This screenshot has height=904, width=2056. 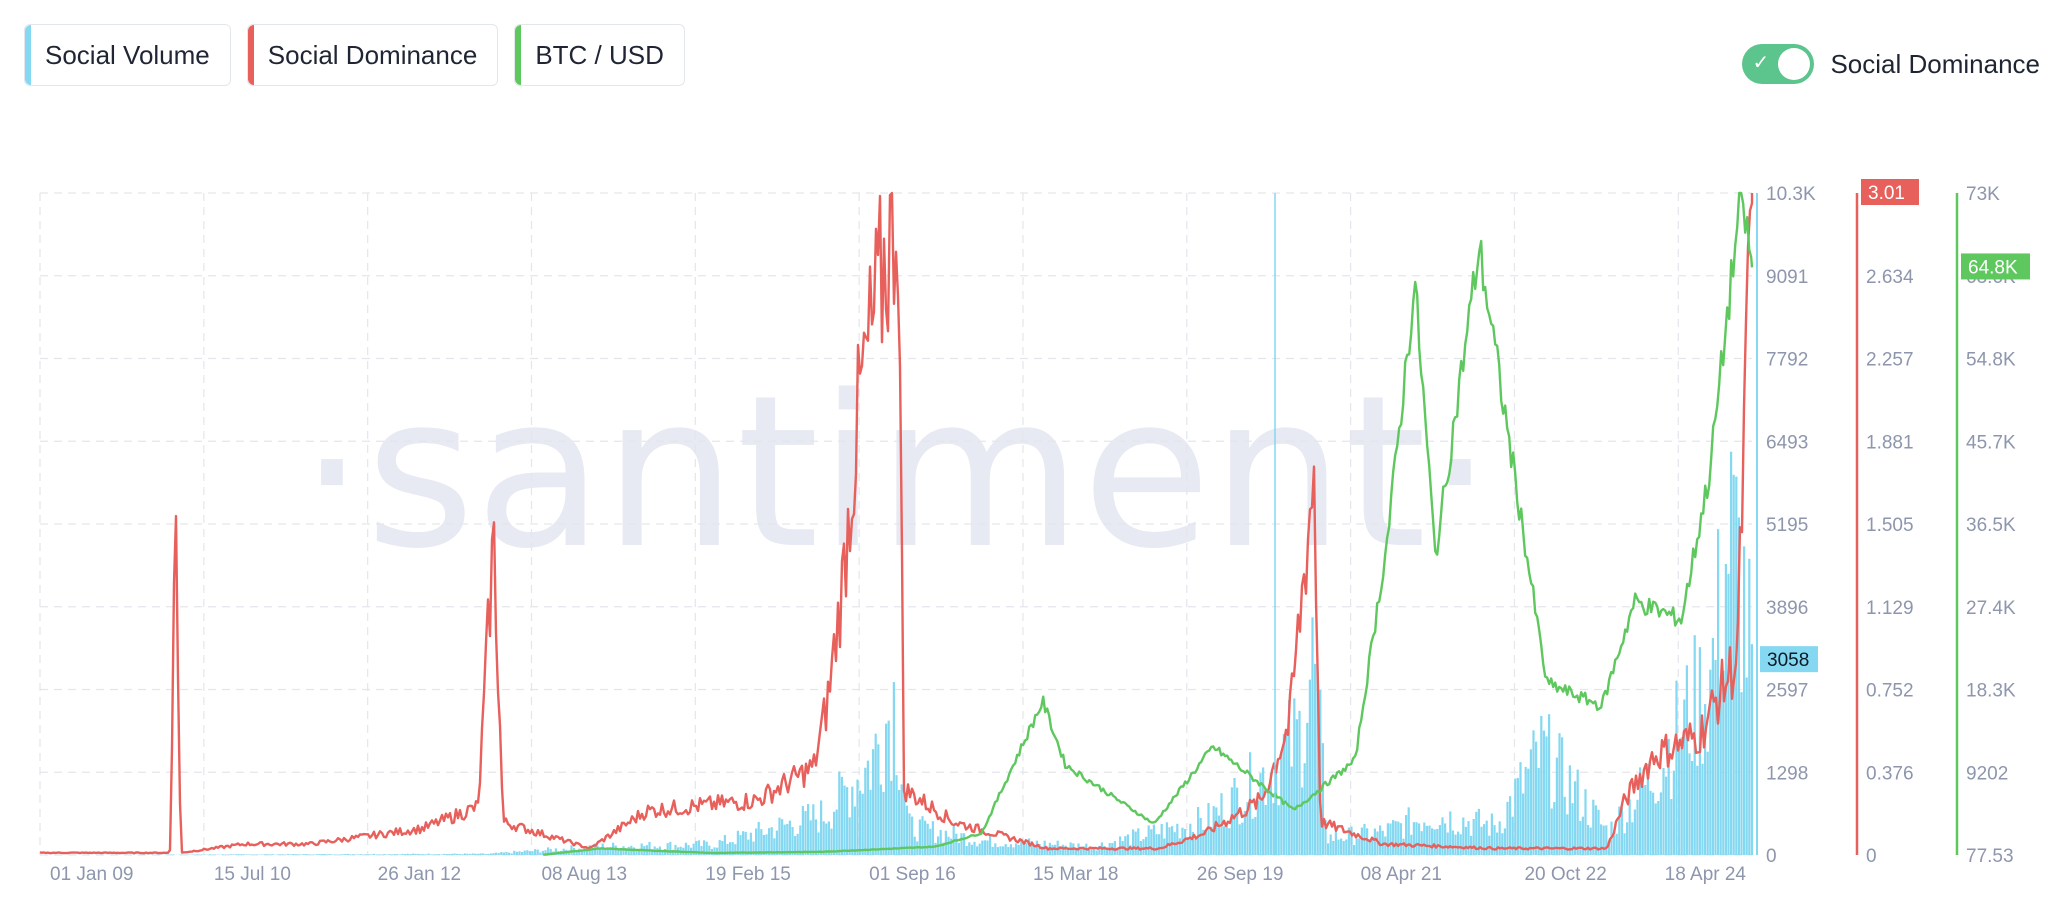 I want to click on legend-label: BTC / USD, so click(x=599, y=54).